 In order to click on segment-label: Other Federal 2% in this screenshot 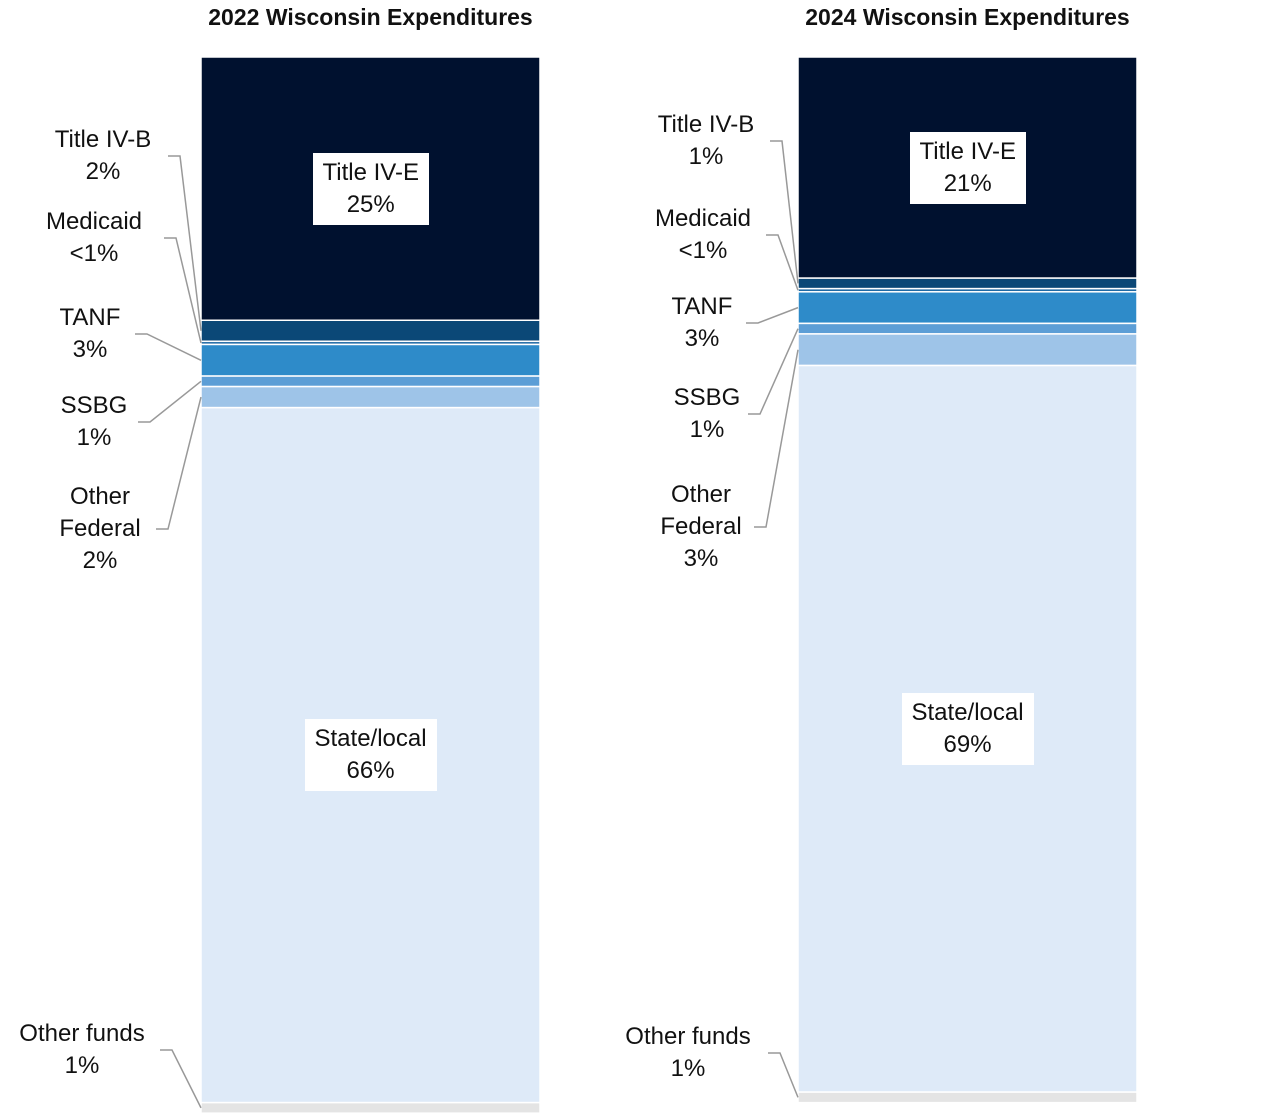, I will do `click(100, 529)`.